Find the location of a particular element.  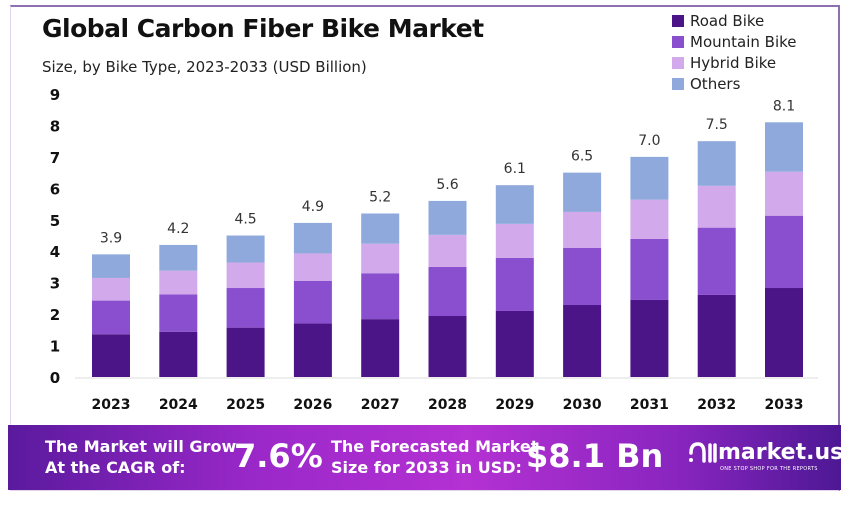

total-data-label: 8.1 is located at coordinates (784, 106).